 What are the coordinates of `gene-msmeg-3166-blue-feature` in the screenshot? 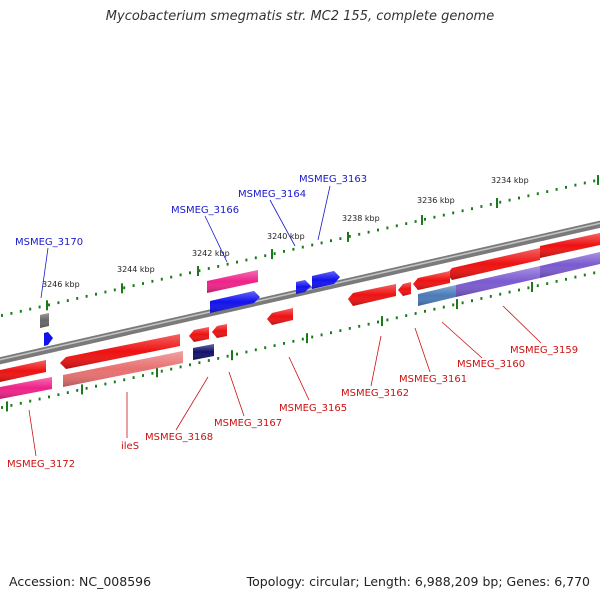 It's located at (235, 302).